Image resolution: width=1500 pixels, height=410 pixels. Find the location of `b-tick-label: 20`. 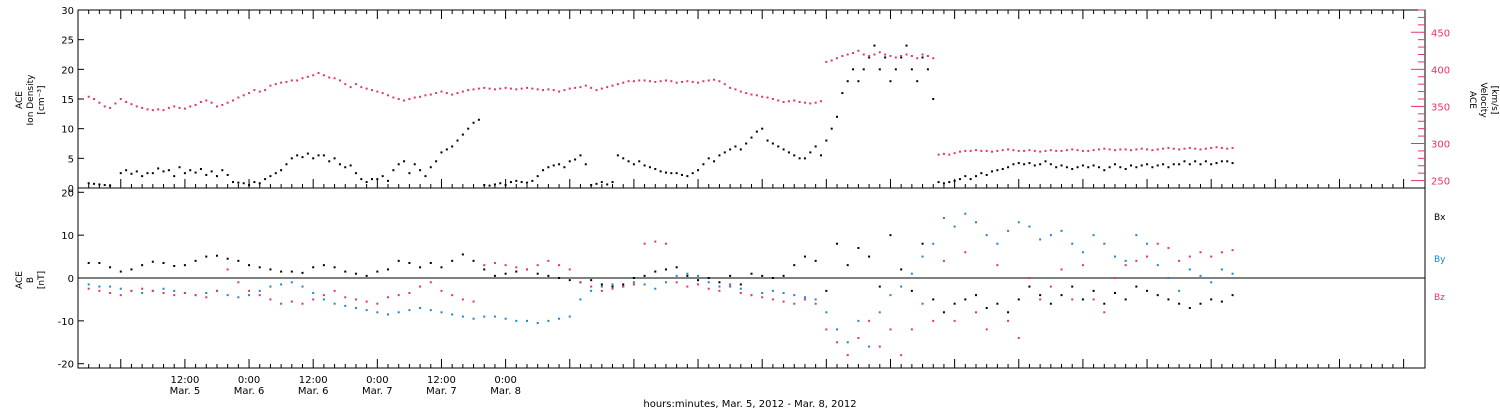

b-tick-label: 20 is located at coordinates (67, 193).